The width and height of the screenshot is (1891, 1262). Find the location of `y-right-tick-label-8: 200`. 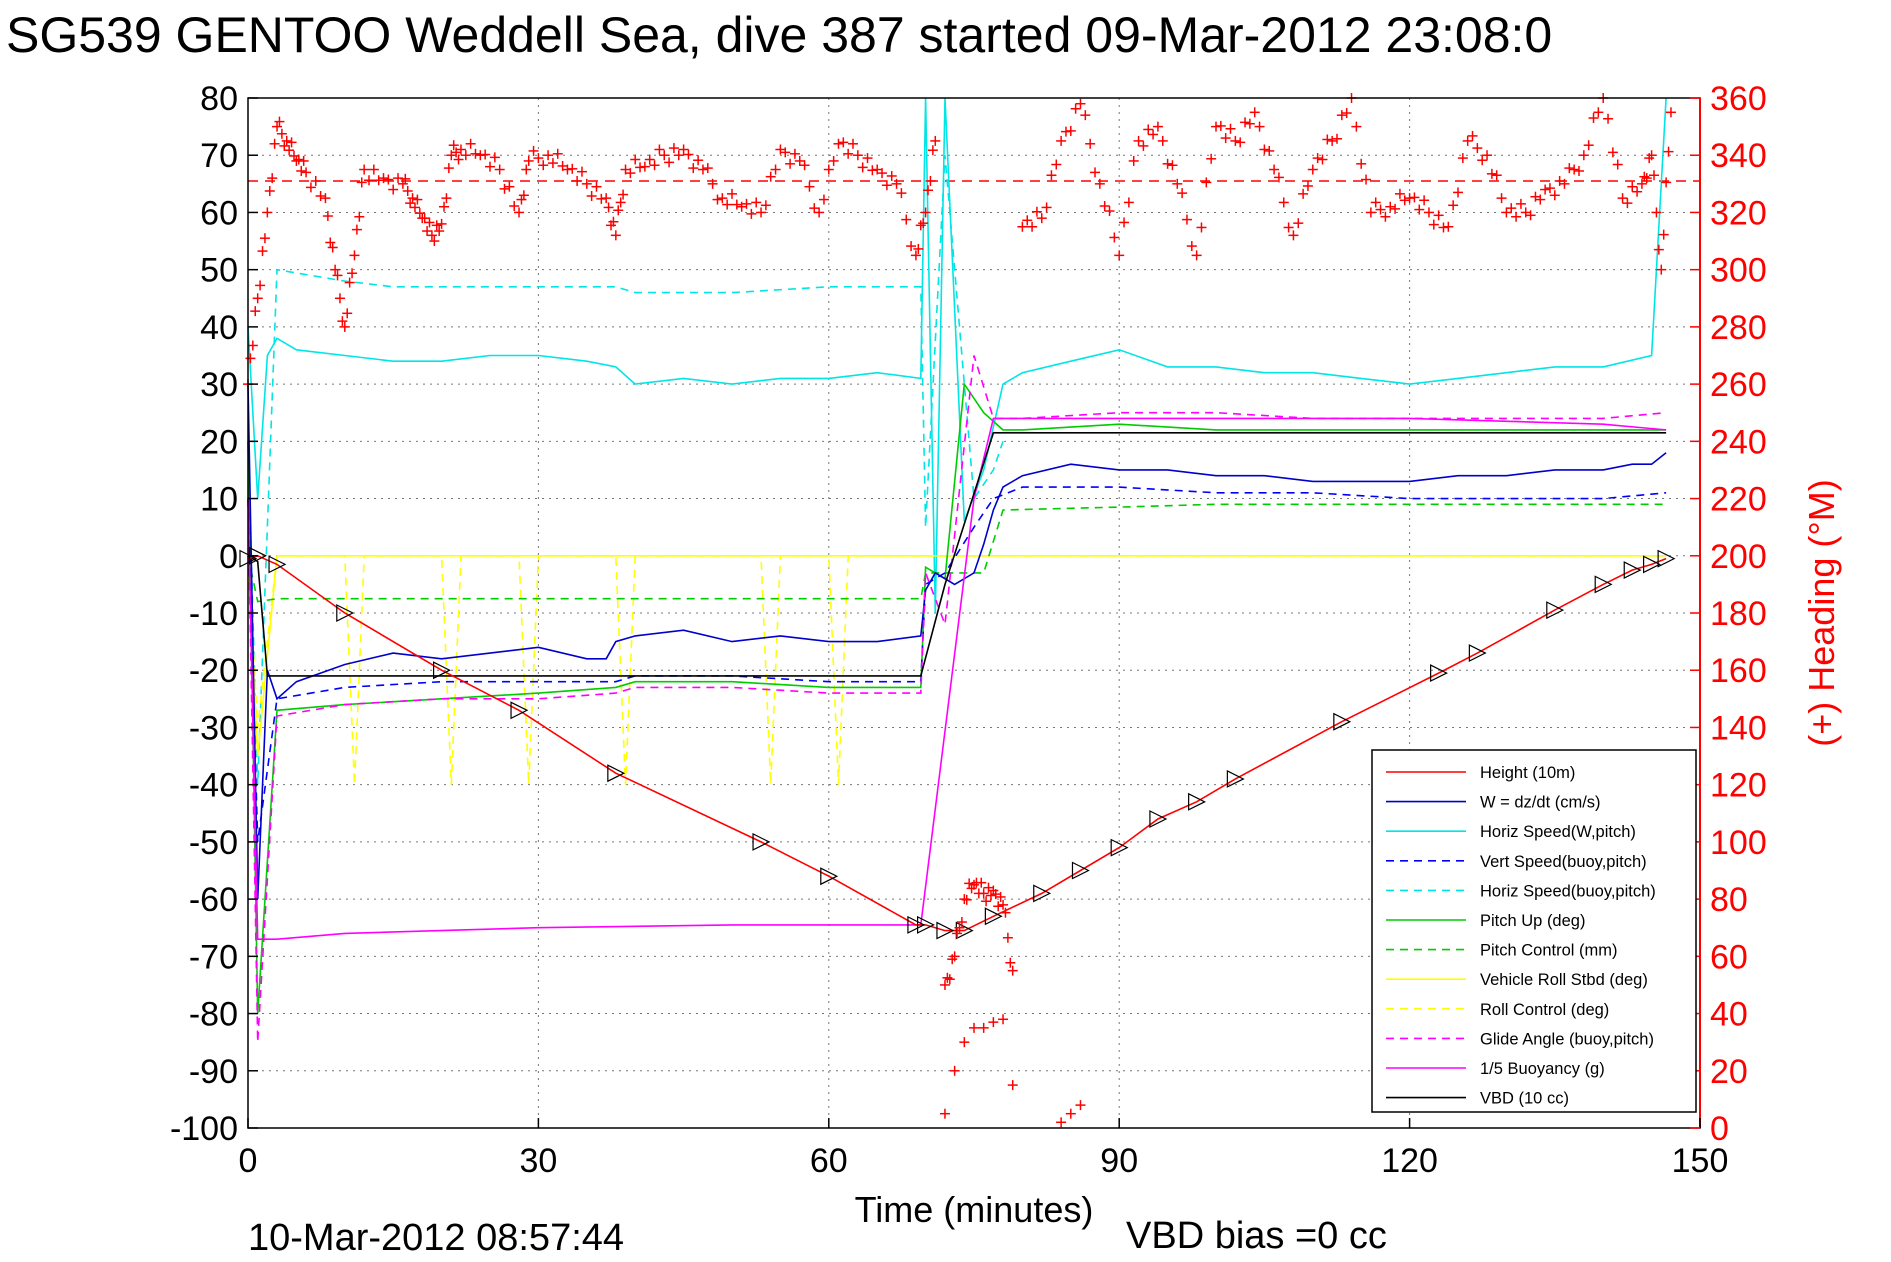

y-right-tick-label-8: 200 is located at coordinates (1738, 557).